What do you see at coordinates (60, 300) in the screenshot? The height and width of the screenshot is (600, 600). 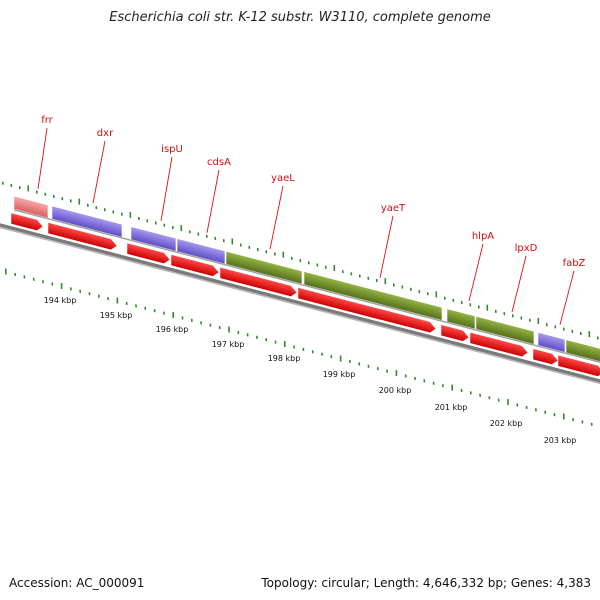 I see `kbp-tick-label: 194 kbp` at bounding box center [60, 300].